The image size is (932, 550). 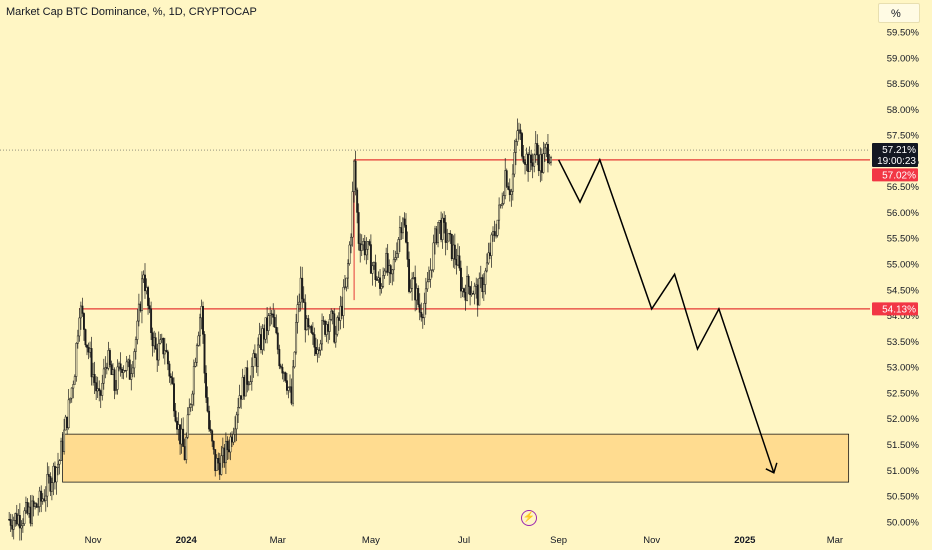 What do you see at coordinates (895, 229) in the screenshot?
I see `price-labels: 57.21%19:00:23 57.02% 54.13%` at bounding box center [895, 229].